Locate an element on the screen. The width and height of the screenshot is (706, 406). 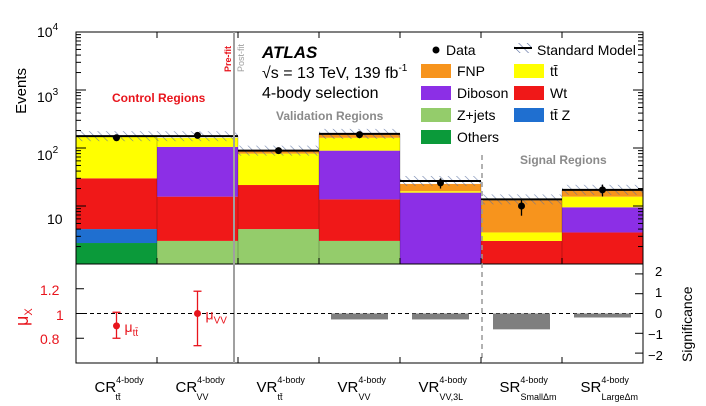
bar-segment-ttz is located at coordinates (116, 236).